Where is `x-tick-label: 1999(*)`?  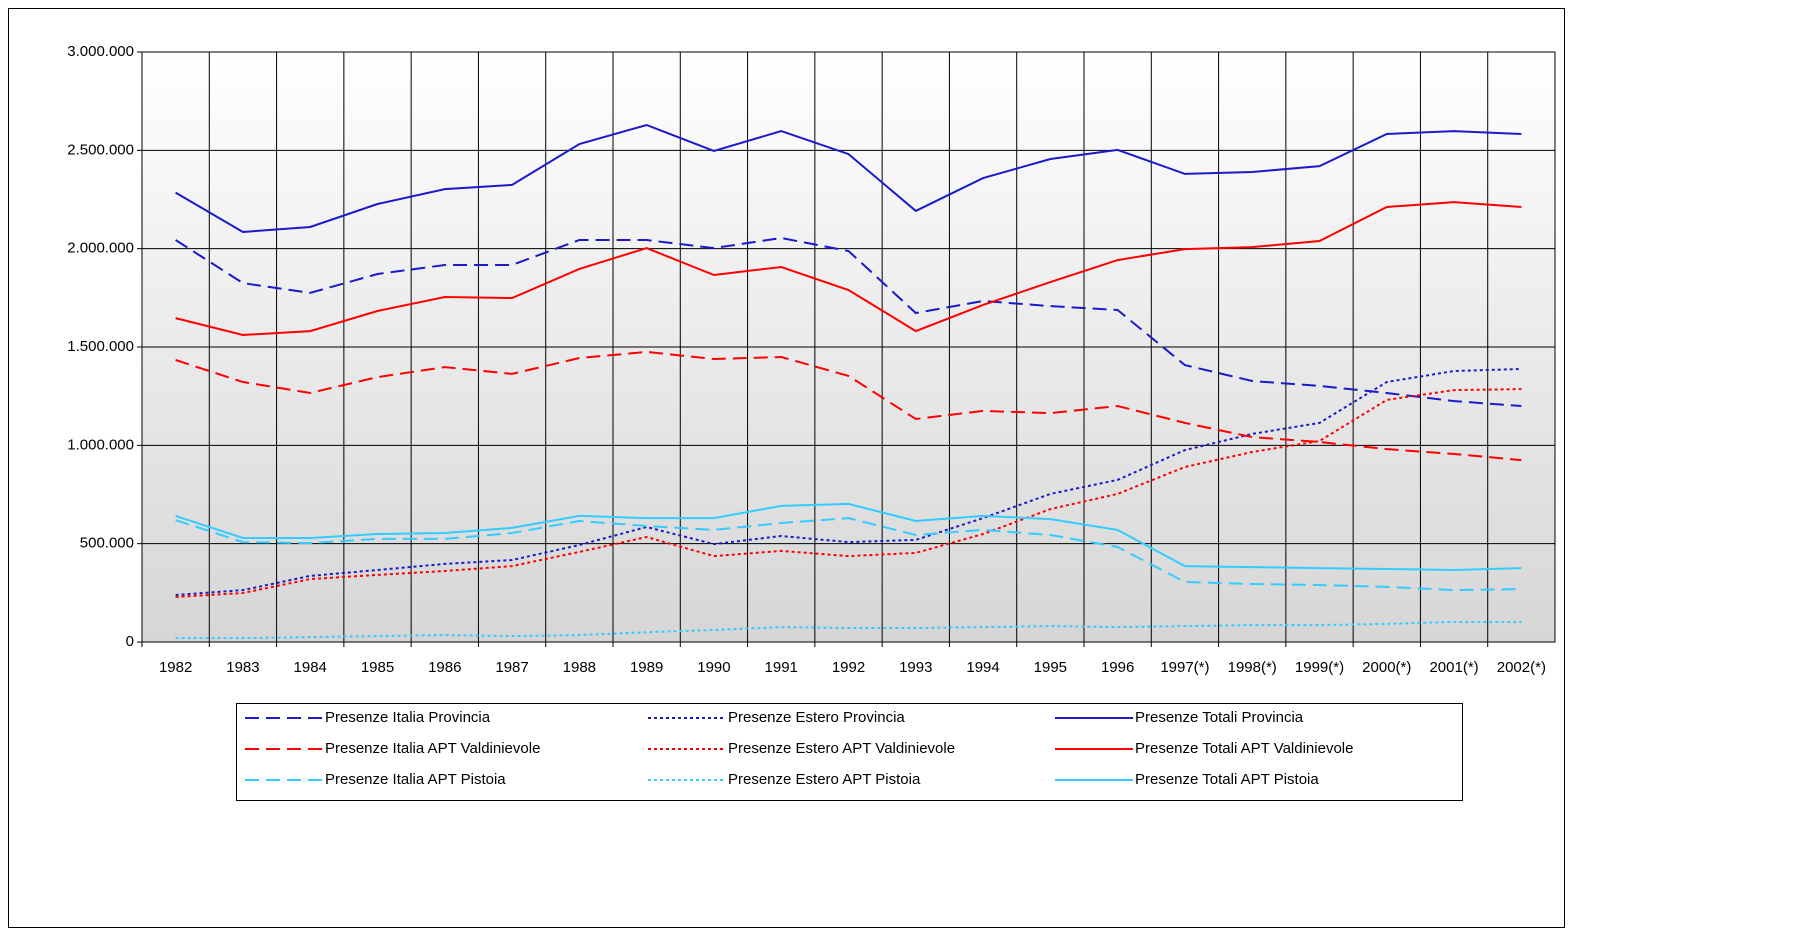 x-tick-label: 1999(*) is located at coordinates (1319, 667).